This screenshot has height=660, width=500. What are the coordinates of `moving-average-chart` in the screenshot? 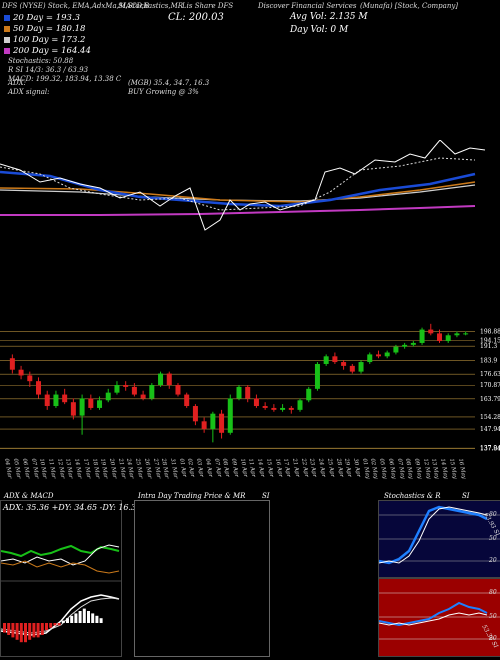 It's located at (243, 185).